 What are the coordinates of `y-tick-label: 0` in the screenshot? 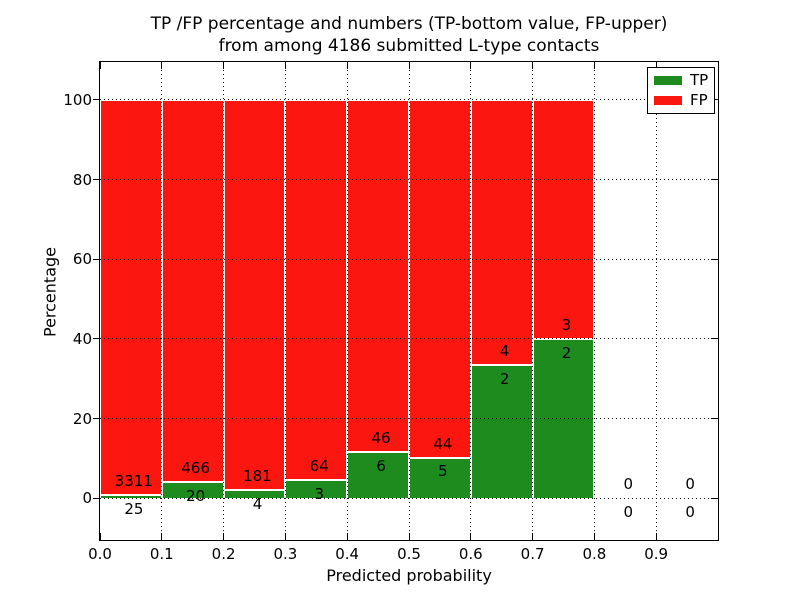 It's located at (87, 498).